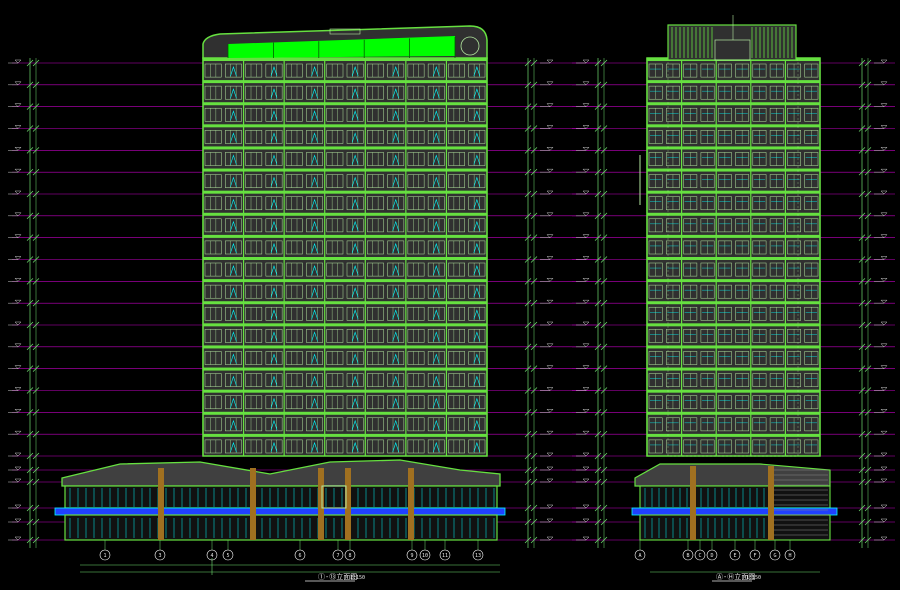 This screenshot has width=900, height=590. What do you see at coordinates (337, 556) in the screenshot?
I see `axis-bubble-label: 7` at bounding box center [337, 556].